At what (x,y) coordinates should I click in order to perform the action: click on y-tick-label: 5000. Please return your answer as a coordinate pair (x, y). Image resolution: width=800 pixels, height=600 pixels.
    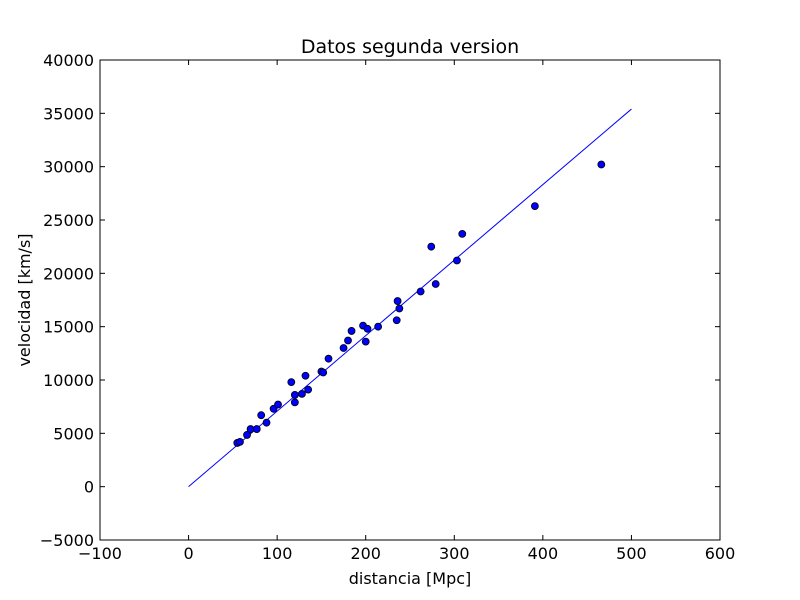
    Looking at the image, I should click on (73, 433).